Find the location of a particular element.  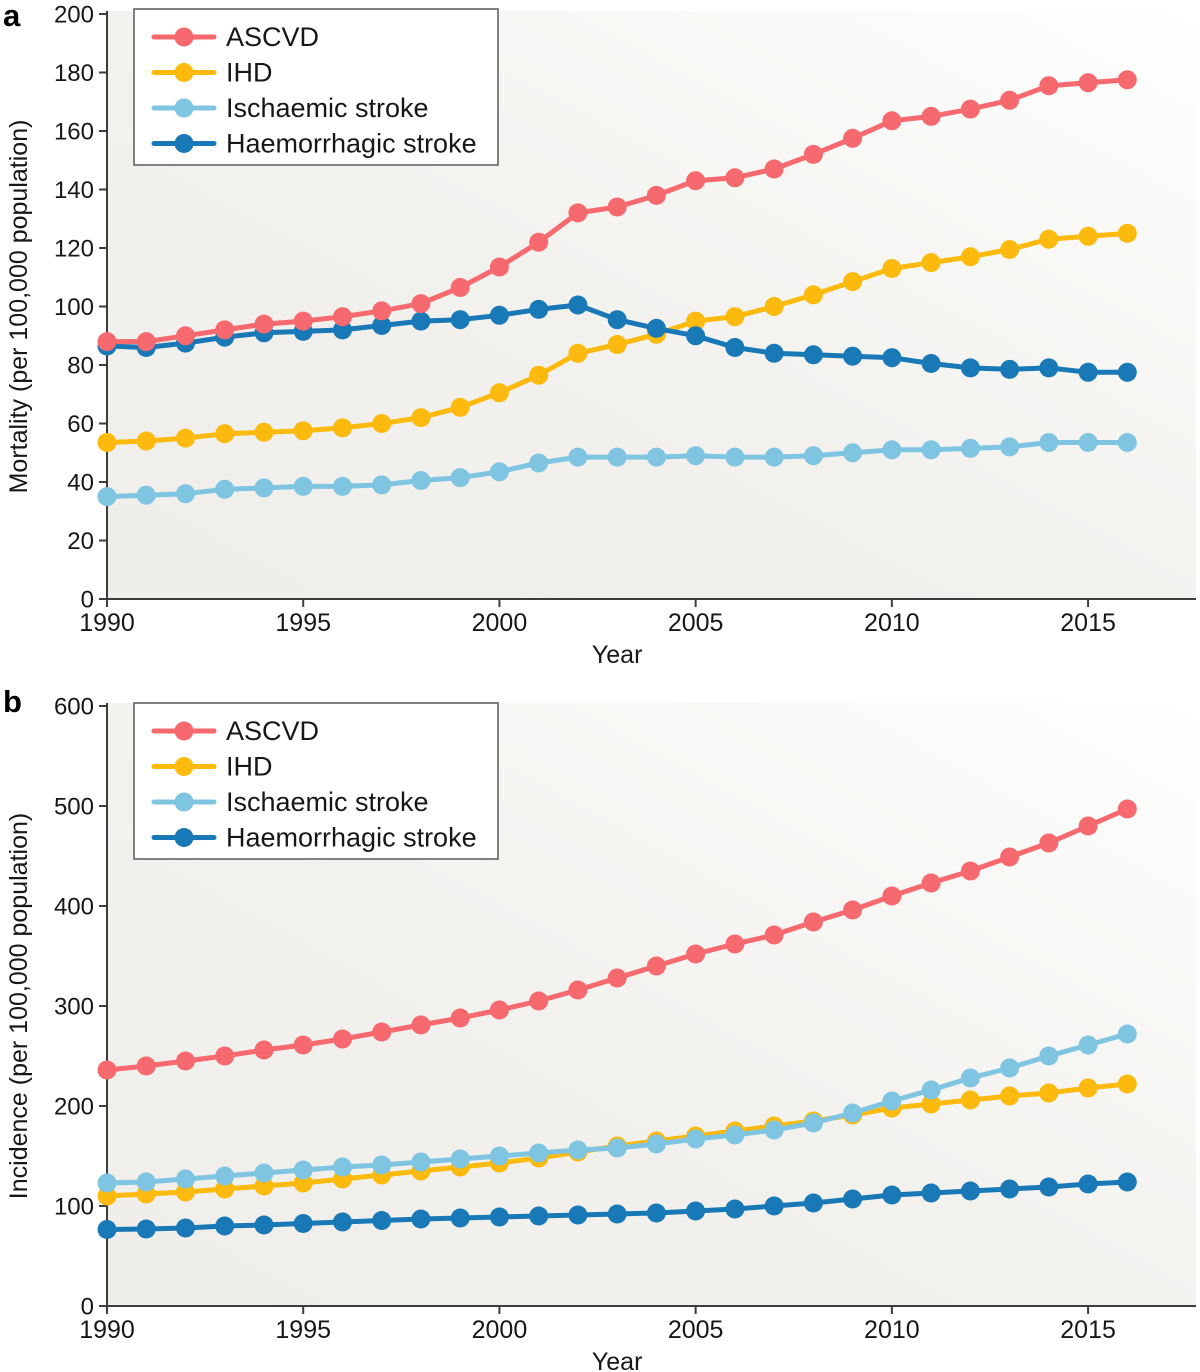

x-axis-title: Year is located at coordinates (617, 1360).